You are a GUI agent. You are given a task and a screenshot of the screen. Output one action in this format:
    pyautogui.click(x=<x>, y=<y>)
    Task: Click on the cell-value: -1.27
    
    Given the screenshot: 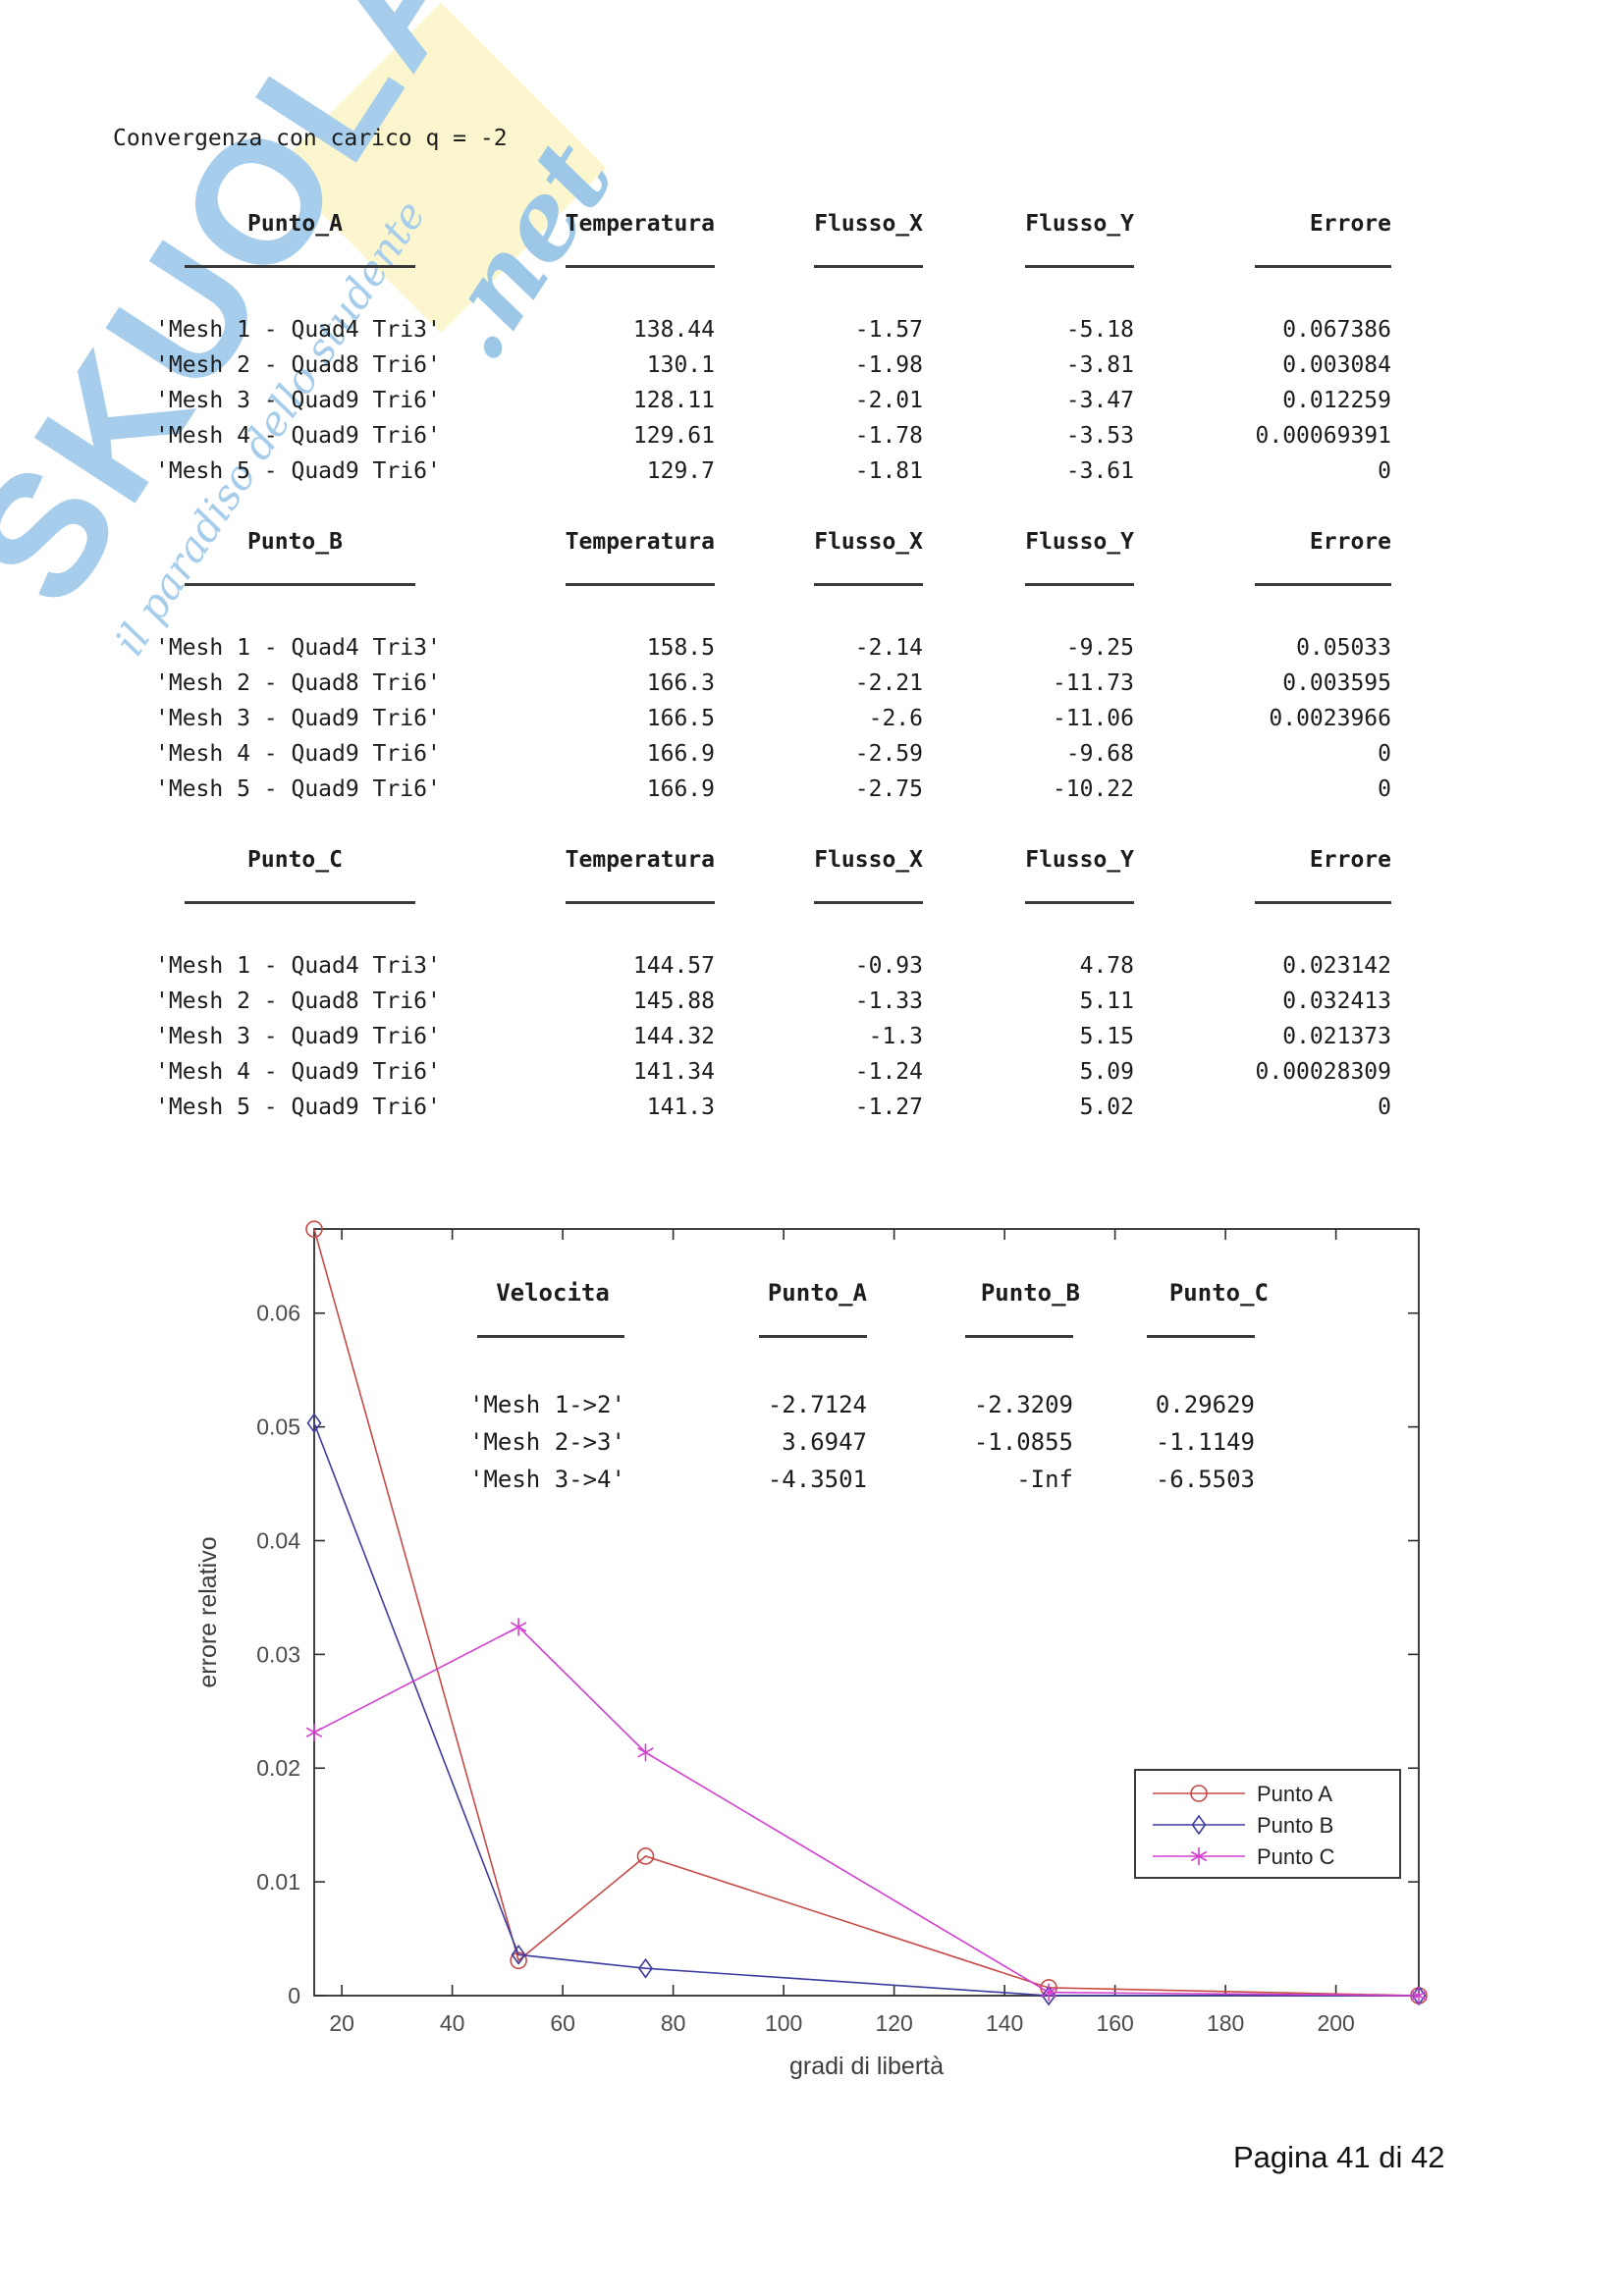 What is the action you would take?
    pyautogui.click(x=888, y=1107)
    